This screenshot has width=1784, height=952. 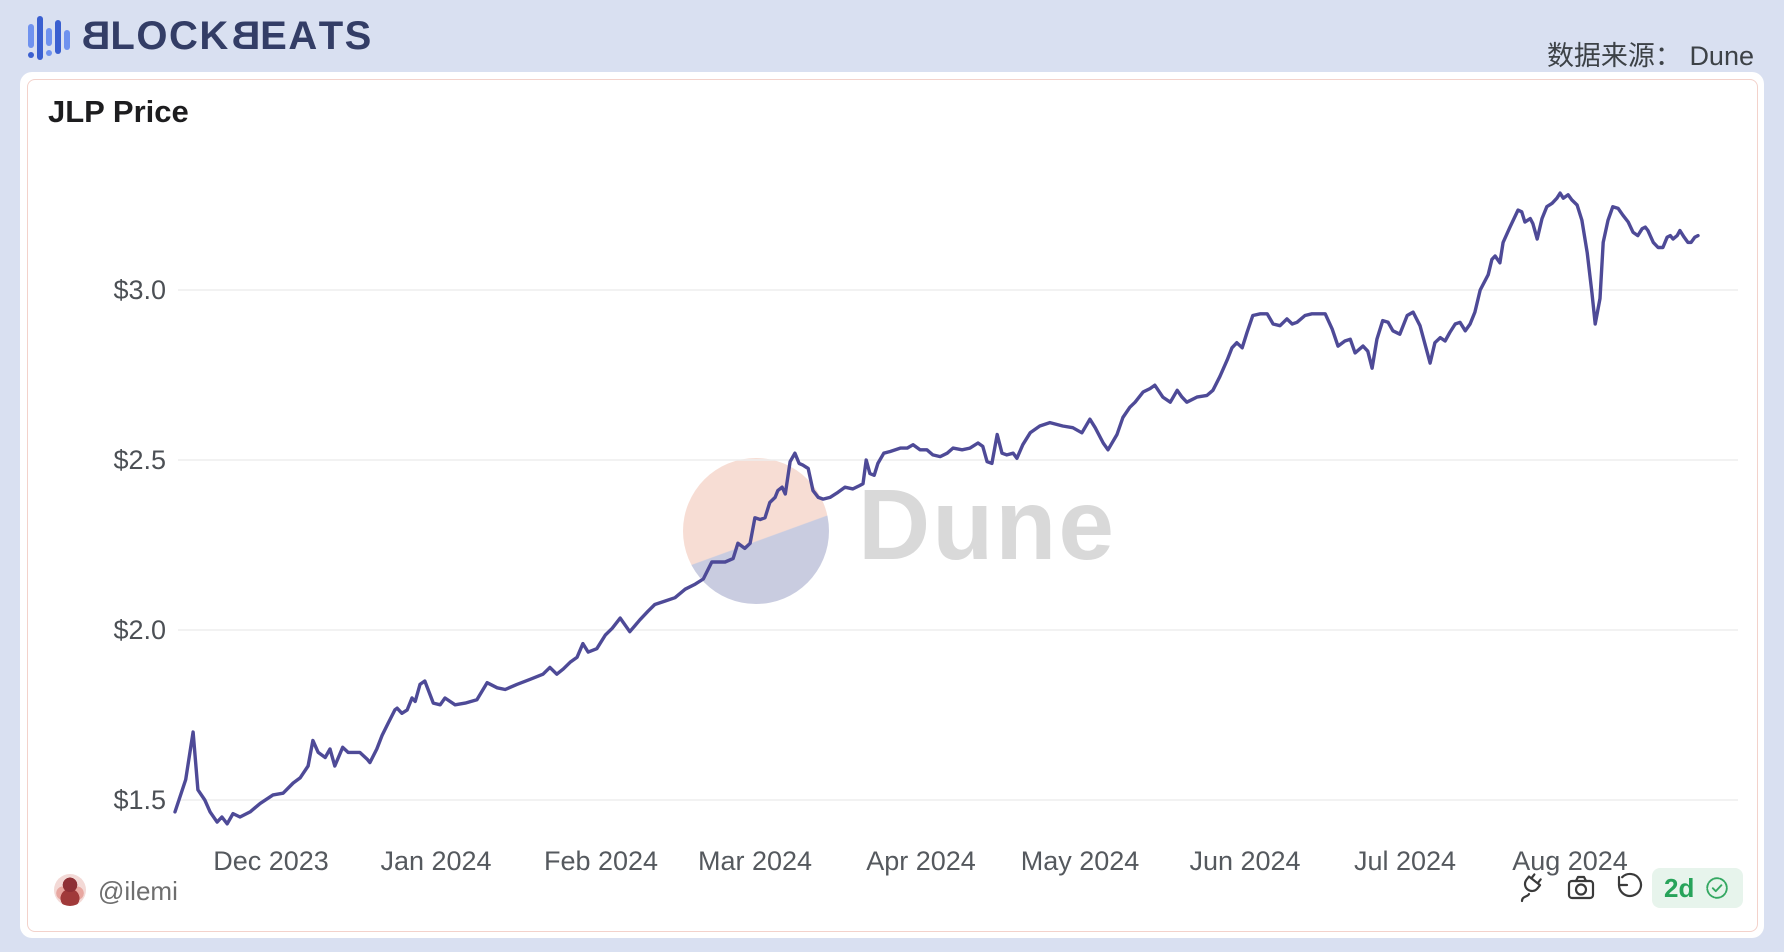 What do you see at coordinates (271, 861) in the screenshot?
I see `x-axis-tick-label: Dec 2023` at bounding box center [271, 861].